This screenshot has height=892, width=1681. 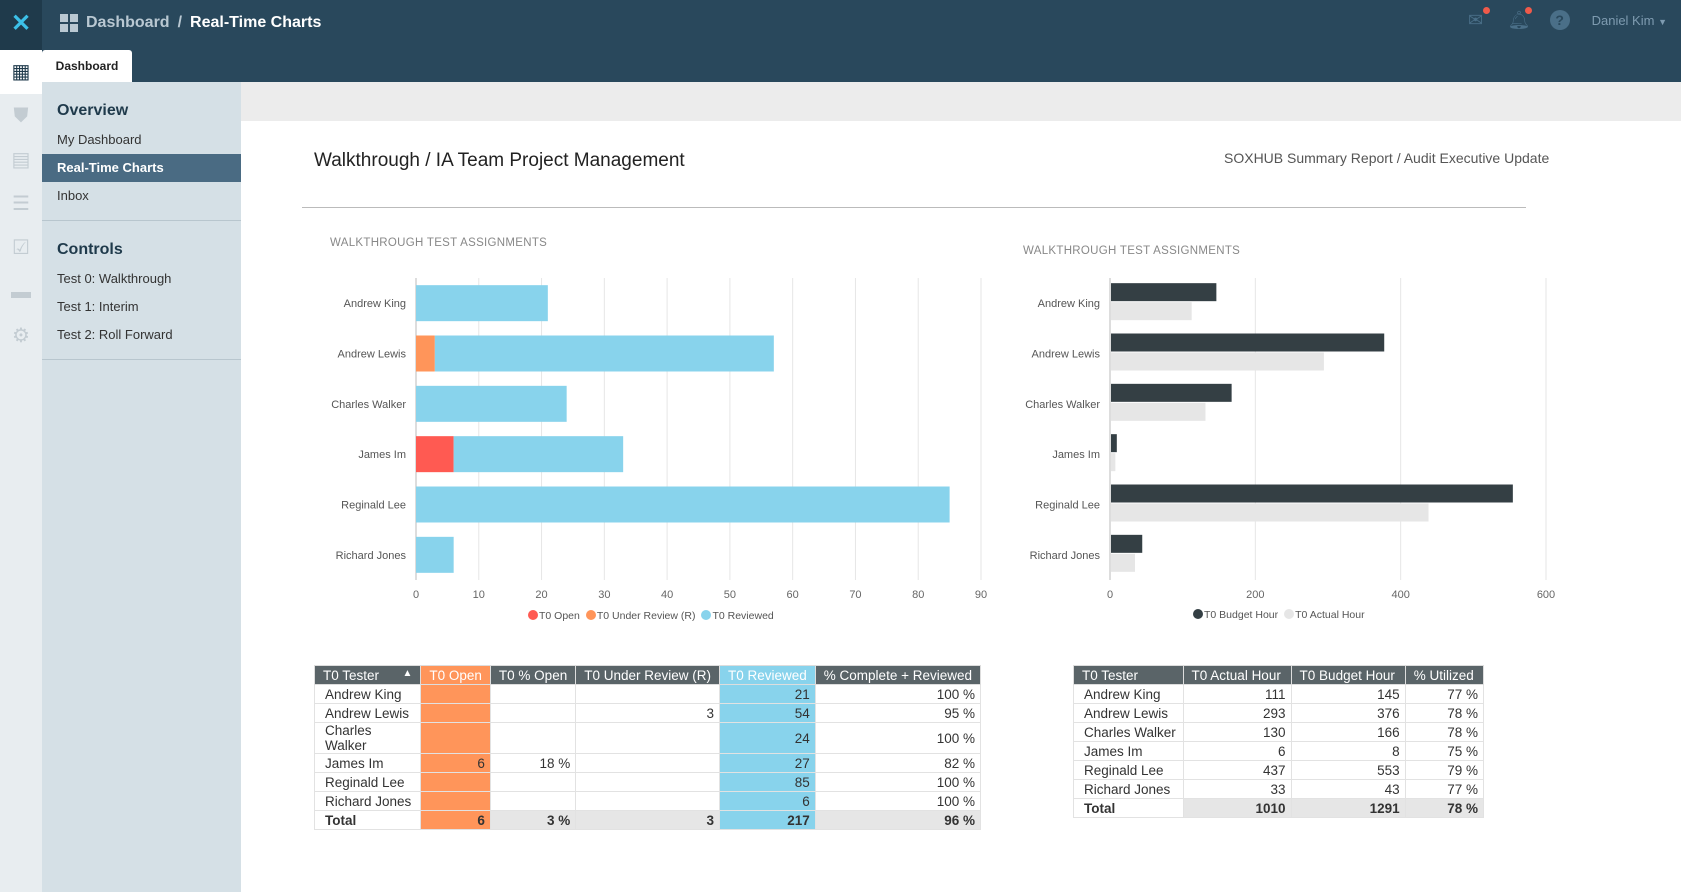 I want to click on dashboard-grid-icon, so click(x=69, y=23).